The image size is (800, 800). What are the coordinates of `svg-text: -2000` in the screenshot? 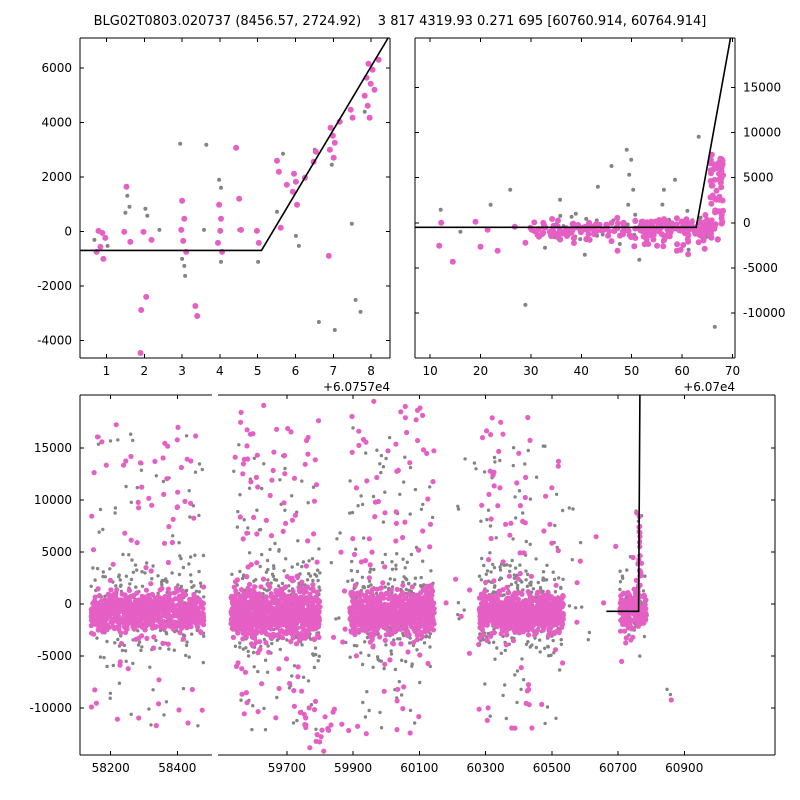 It's located at (54, 286).